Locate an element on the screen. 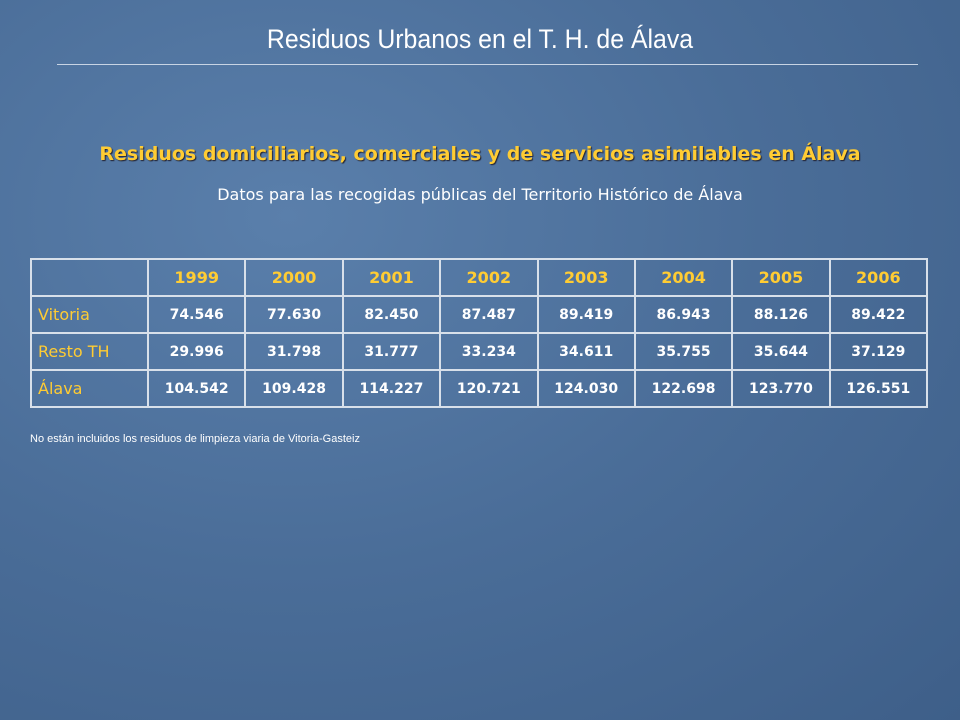 The image size is (960, 720). value-cell: 31.777 is located at coordinates (391, 351).